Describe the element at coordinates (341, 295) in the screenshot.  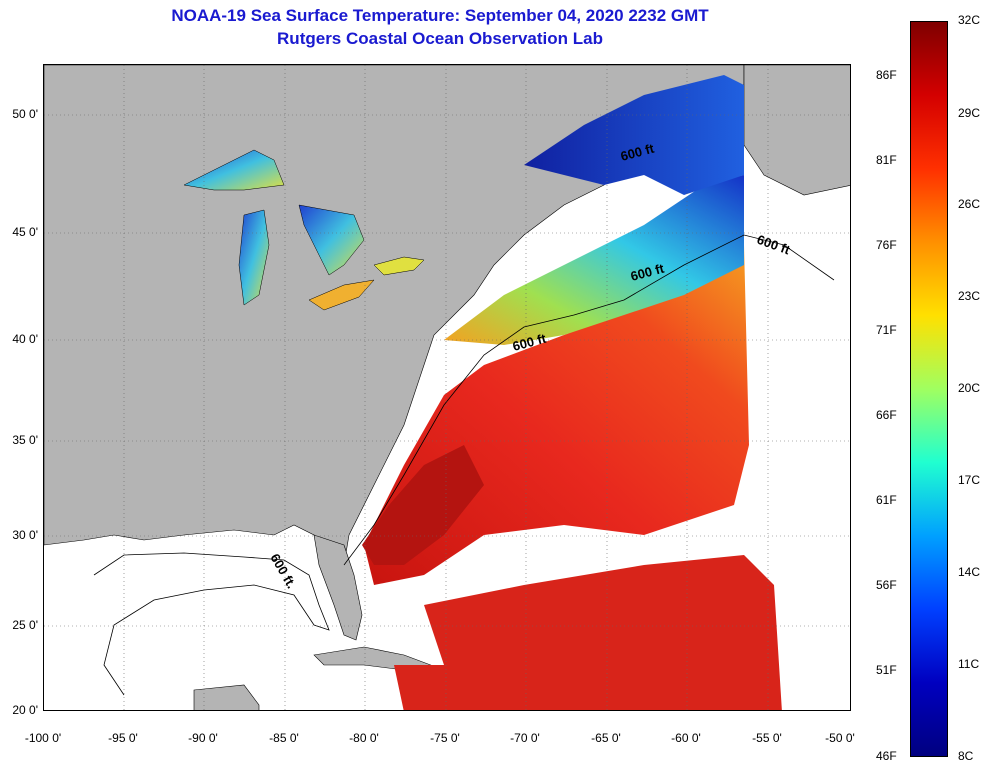
I see `lake-erie` at that location.